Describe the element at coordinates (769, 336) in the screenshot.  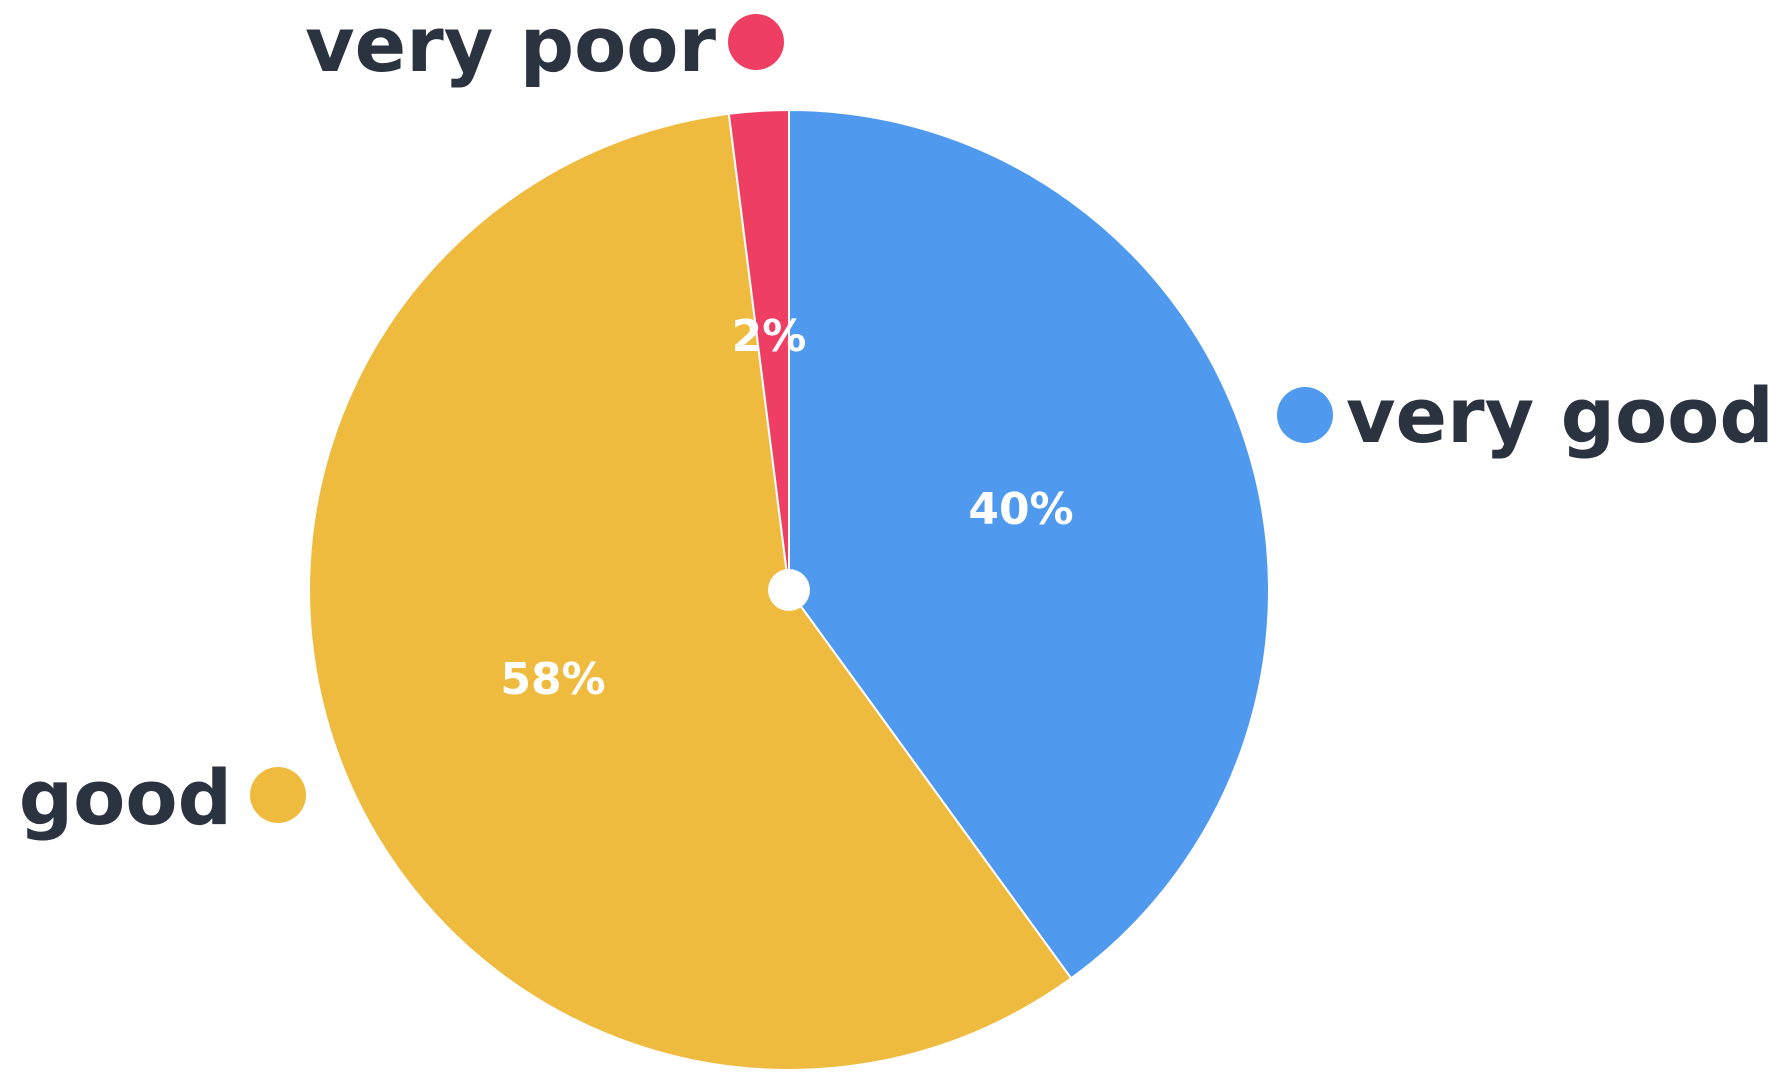
I see `slice-label-very-poor: 2%` at that location.